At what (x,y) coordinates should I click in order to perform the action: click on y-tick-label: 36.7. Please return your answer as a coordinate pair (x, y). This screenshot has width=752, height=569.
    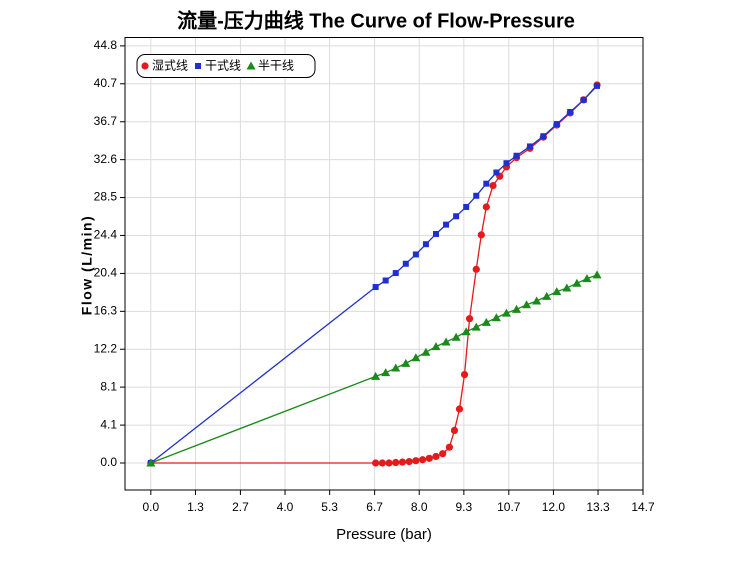
    Looking at the image, I should click on (106, 121).